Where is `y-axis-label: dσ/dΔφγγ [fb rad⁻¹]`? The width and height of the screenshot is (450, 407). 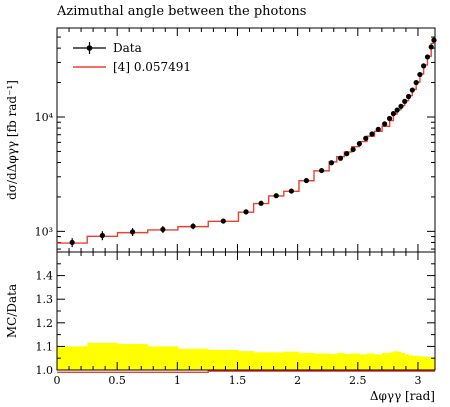 y-axis-label: dσ/dΔφγγ [fb rad⁻¹] is located at coordinates (12, 140).